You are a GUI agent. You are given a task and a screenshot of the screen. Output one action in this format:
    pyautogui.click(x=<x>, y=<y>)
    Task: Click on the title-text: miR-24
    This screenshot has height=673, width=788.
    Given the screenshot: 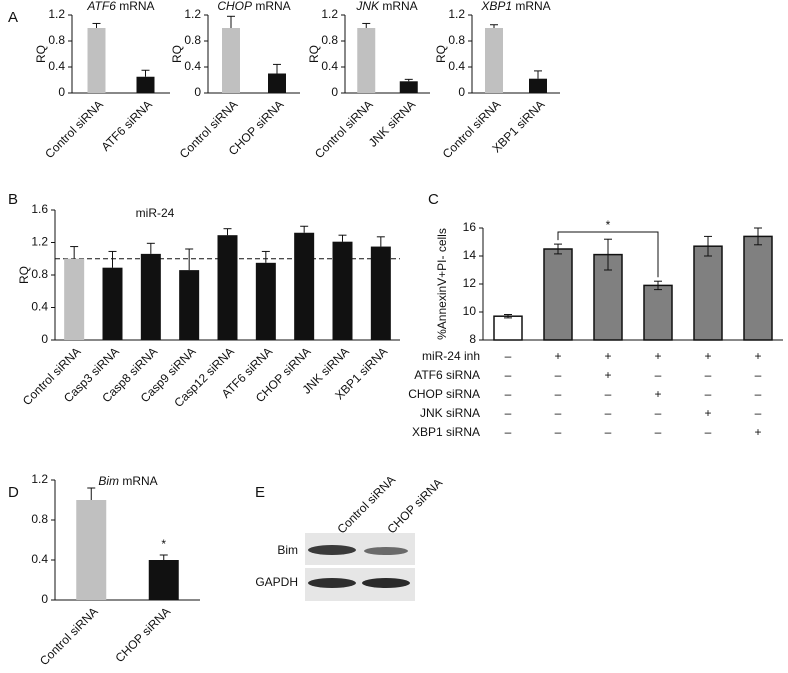 What is the action you would take?
    pyautogui.click(x=155, y=213)
    